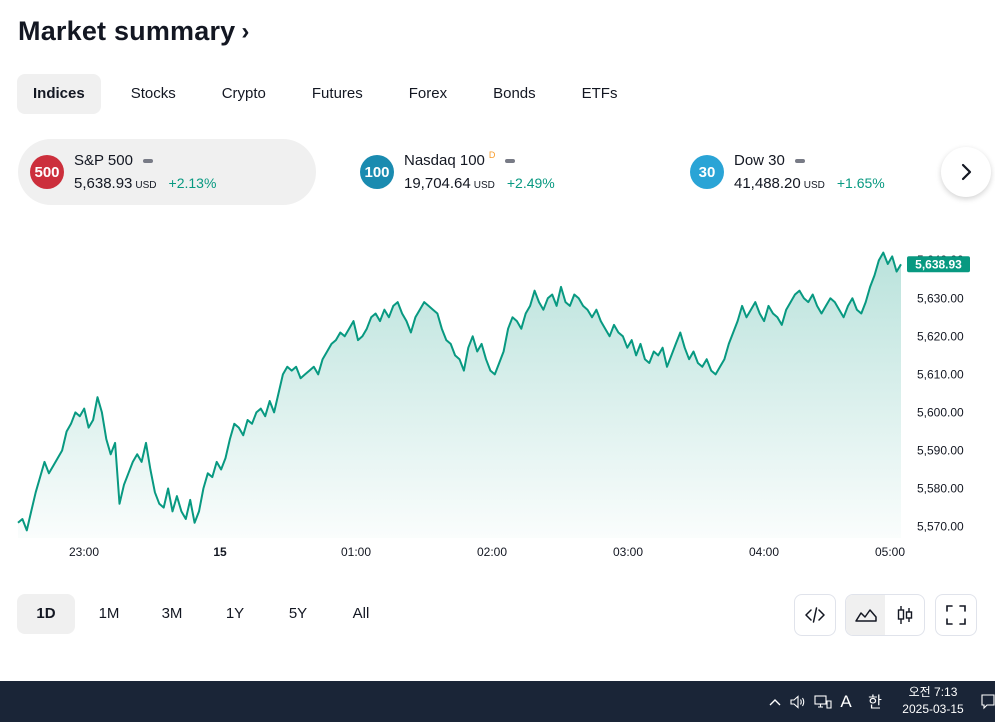  What do you see at coordinates (933, 701) in the screenshot?
I see `taskbar-clock: 오전 7:13 2025-03-15` at bounding box center [933, 701].